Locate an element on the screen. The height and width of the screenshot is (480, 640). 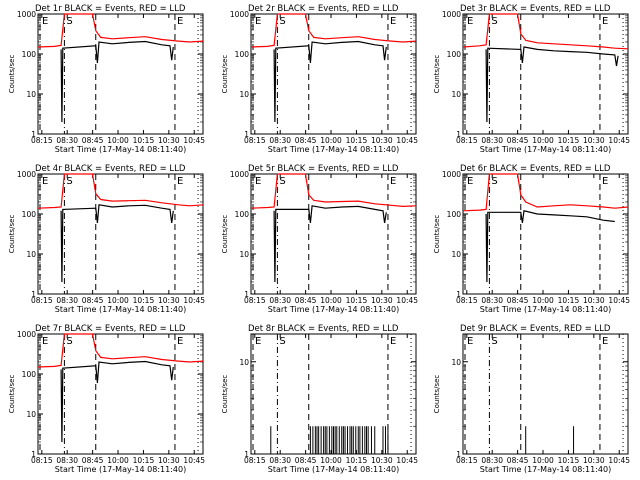
chart-title: Det 1r BLACK = Events, RED = LLD is located at coordinates (110, 9).